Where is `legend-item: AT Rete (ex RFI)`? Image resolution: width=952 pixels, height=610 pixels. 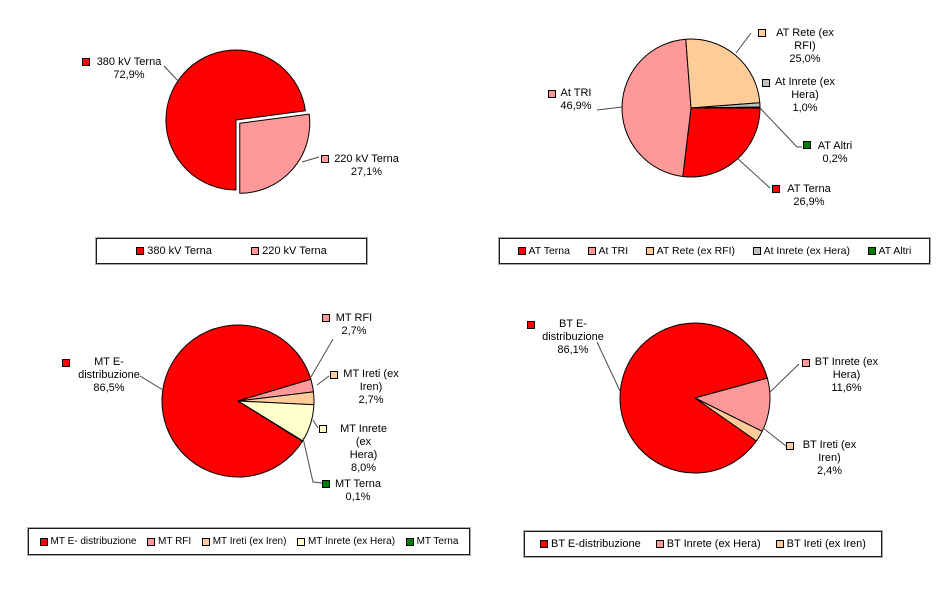
legend-item: AT Rete (ex RFI) is located at coordinates (690, 251).